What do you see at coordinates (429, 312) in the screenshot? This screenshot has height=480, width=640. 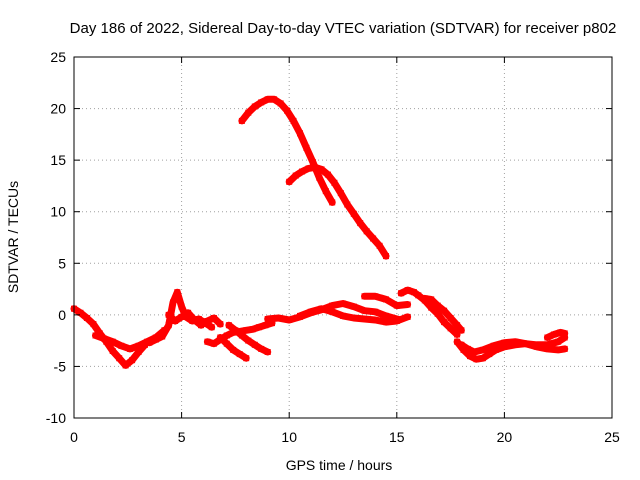 I see `series-line-arc-afternoon` at bounding box center [429, 312].